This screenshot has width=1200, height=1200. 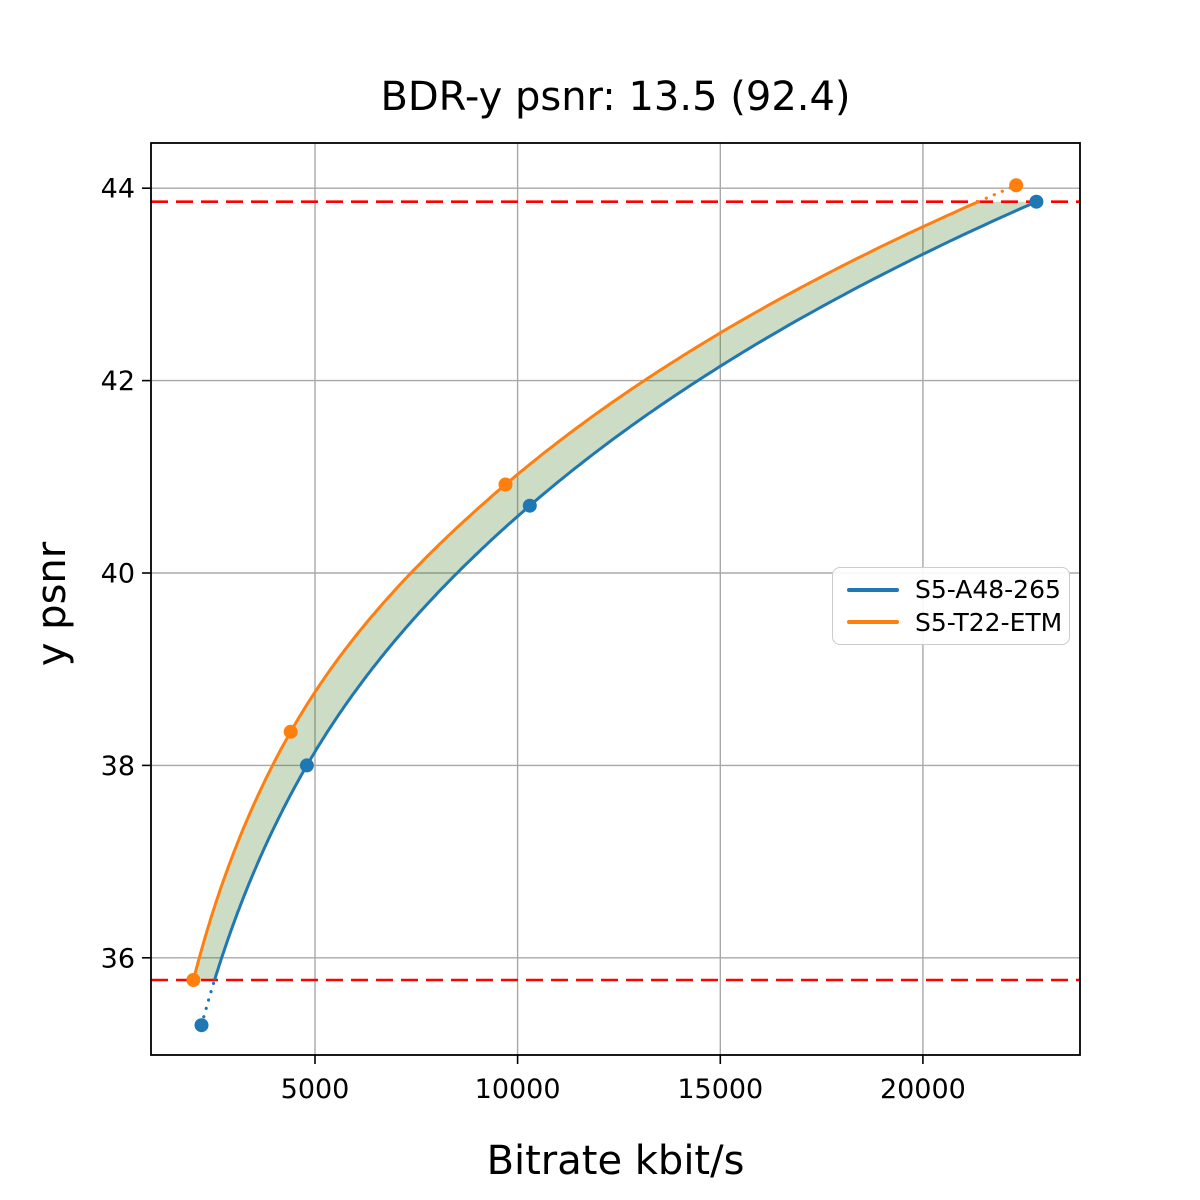 I want to click on legend-line-sample-orange, so click(x=873, y=622).